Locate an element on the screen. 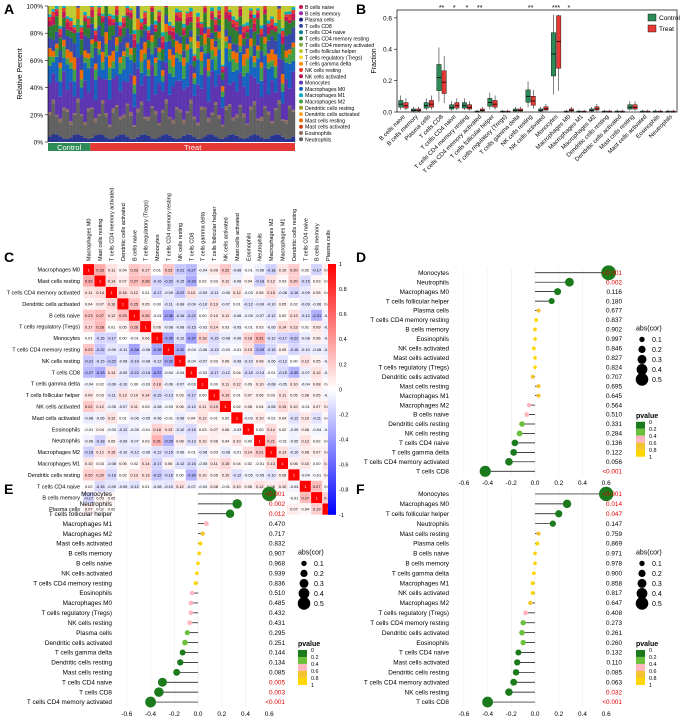 The width and height of the screenshot is (685, 721). column-label: Mast cells activated is located at coordinates (238, 237).